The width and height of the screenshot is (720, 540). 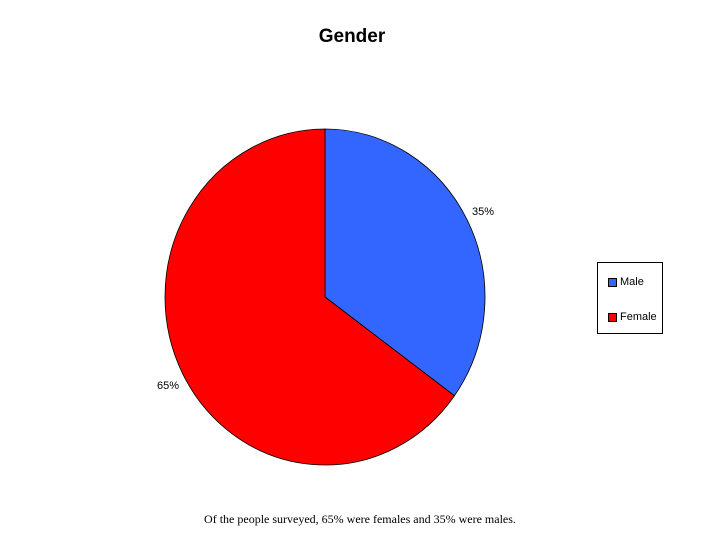 I want to click on legend-item-female: Female, so click(x=632, y=317).